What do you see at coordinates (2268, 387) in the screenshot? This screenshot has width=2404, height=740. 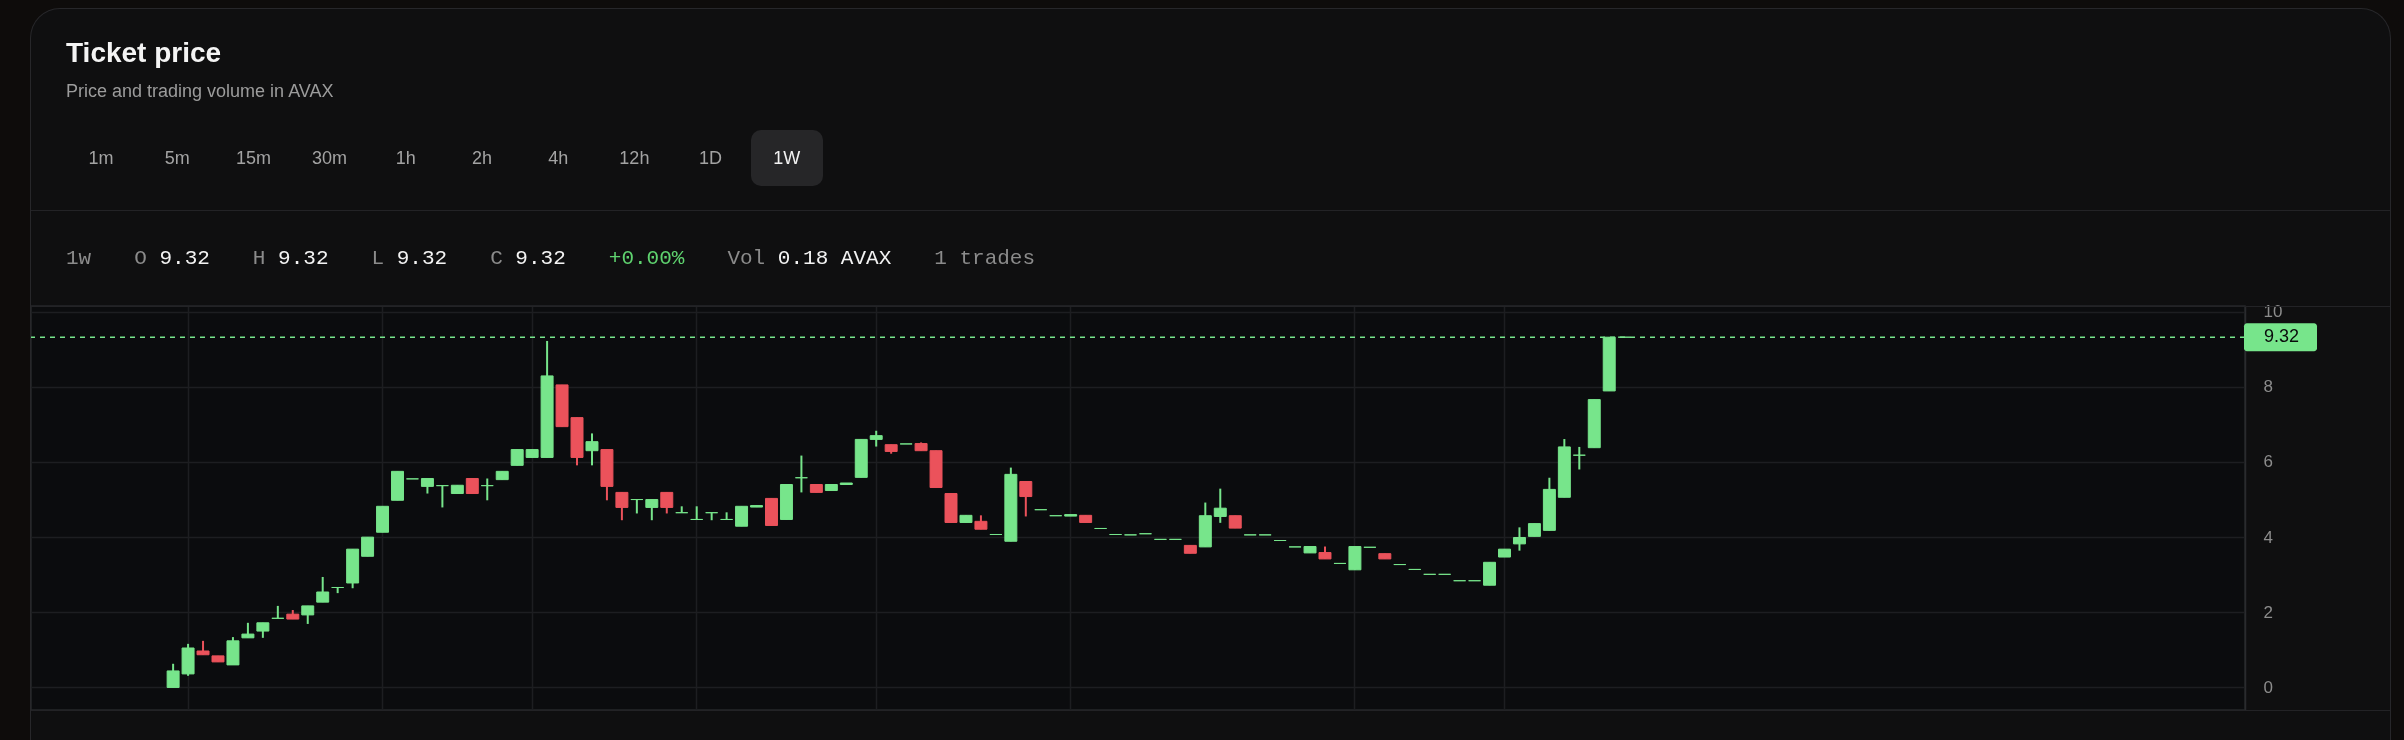 I see `y-tick-label: 8` at bounding box center [2268, 387].